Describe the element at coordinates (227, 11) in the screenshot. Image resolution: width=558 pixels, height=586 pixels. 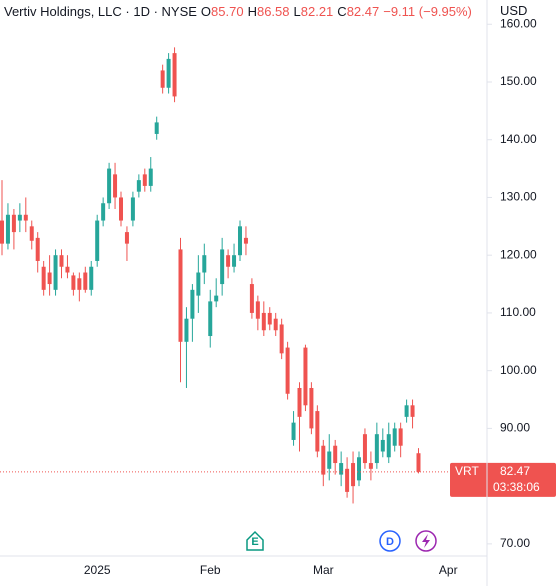
I see `ohlc-value: 85.70` at that location.